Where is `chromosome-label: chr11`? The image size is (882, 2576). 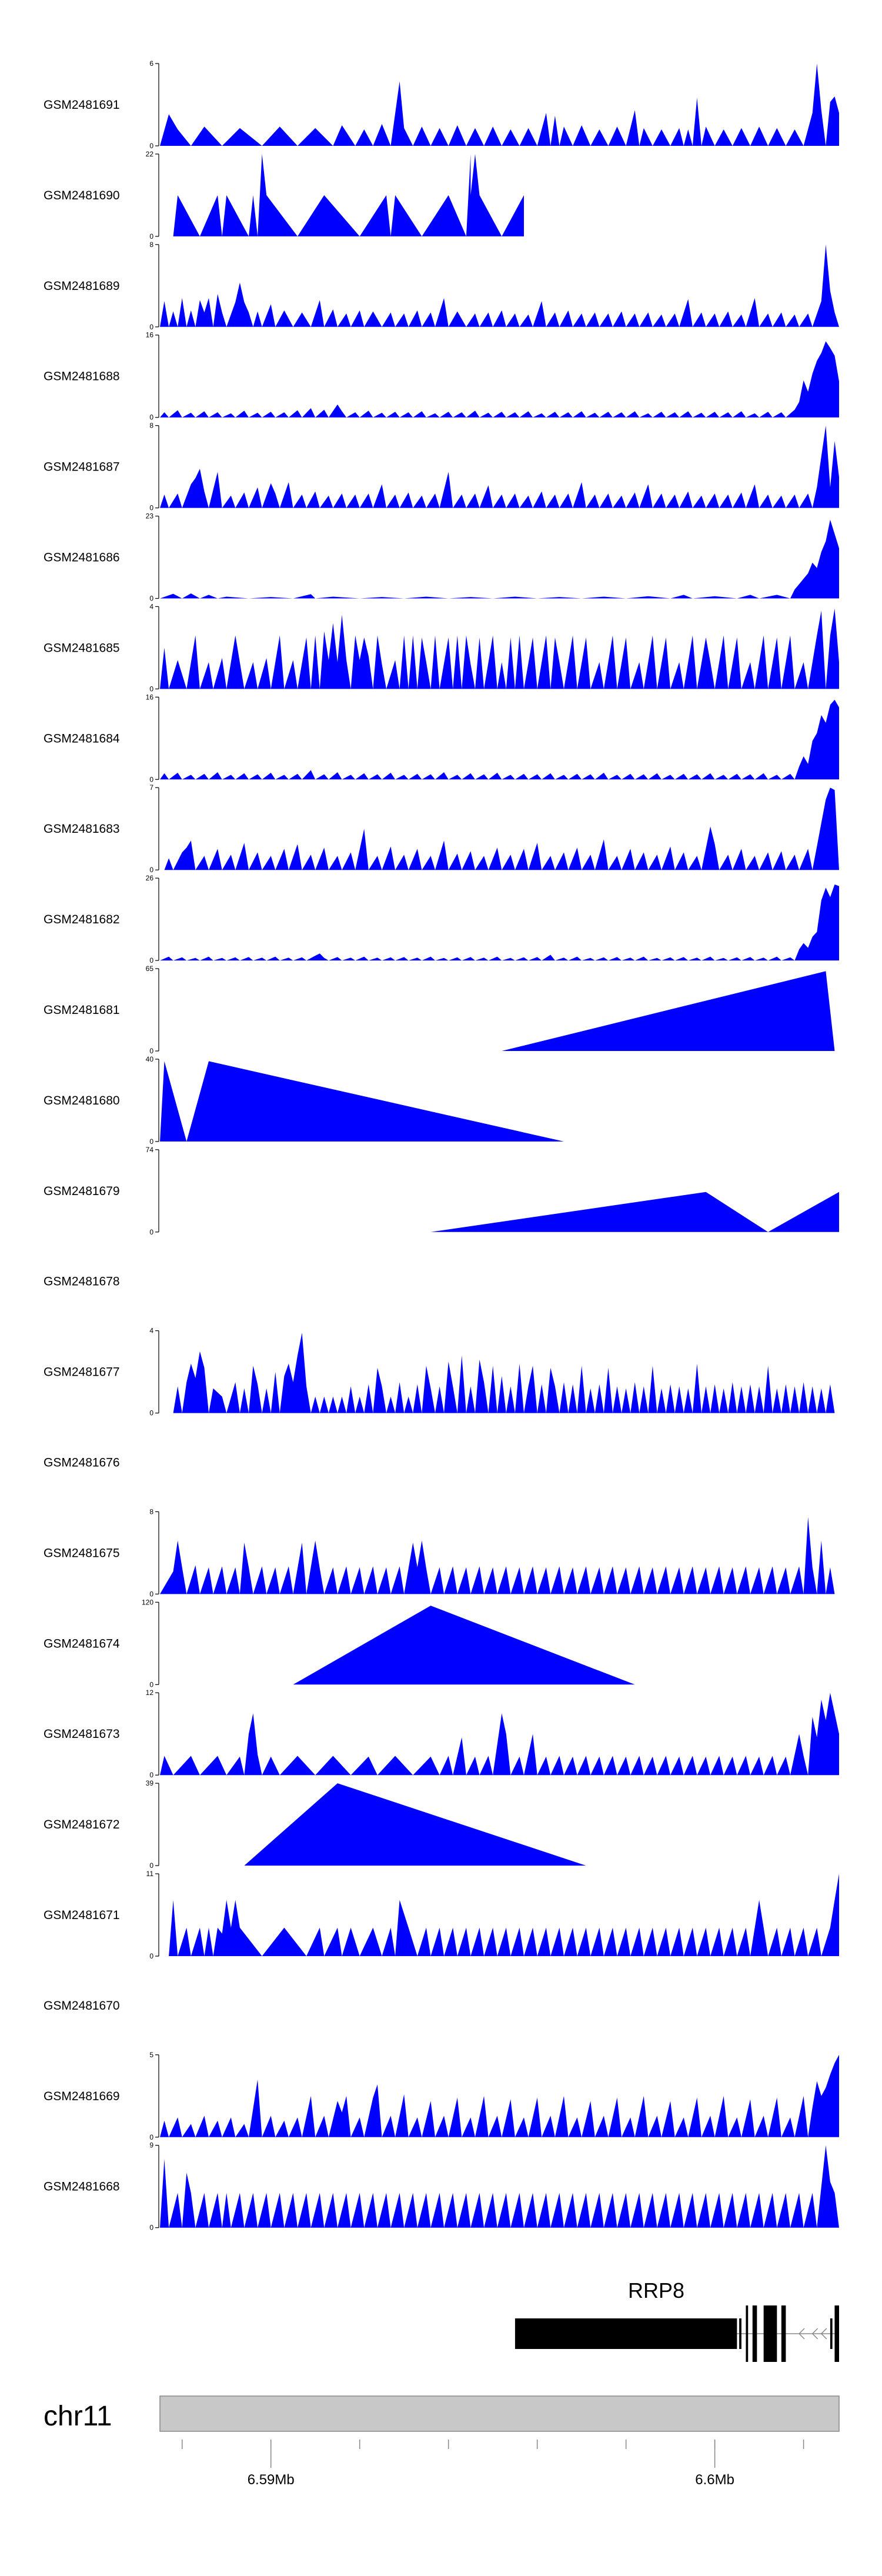 chromosome-label: chr11 is located at coordinates (78, 2416).